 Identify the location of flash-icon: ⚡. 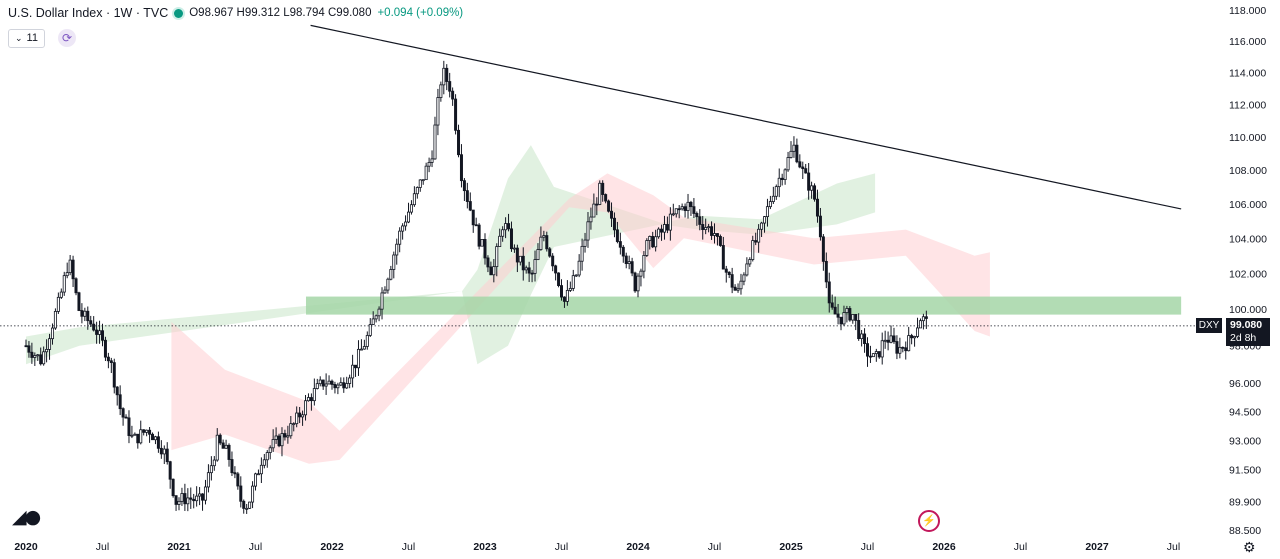
(929, 521).